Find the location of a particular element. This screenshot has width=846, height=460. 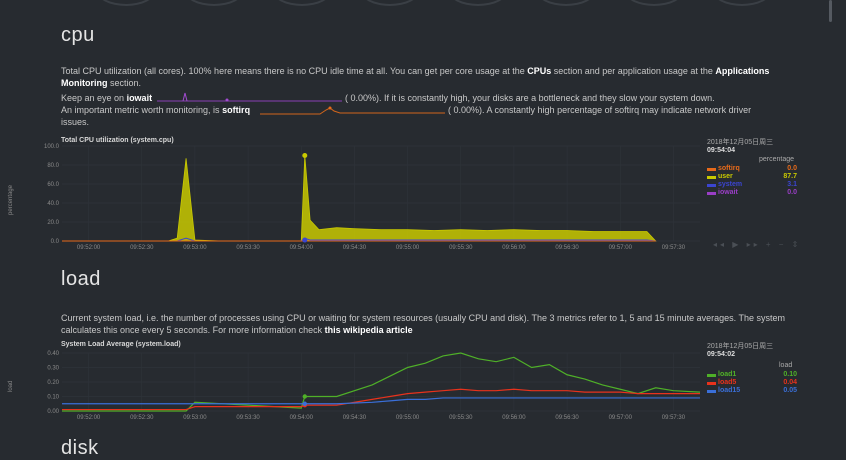

legend-value-system: 3.1 is located at coordinates (792, 184).